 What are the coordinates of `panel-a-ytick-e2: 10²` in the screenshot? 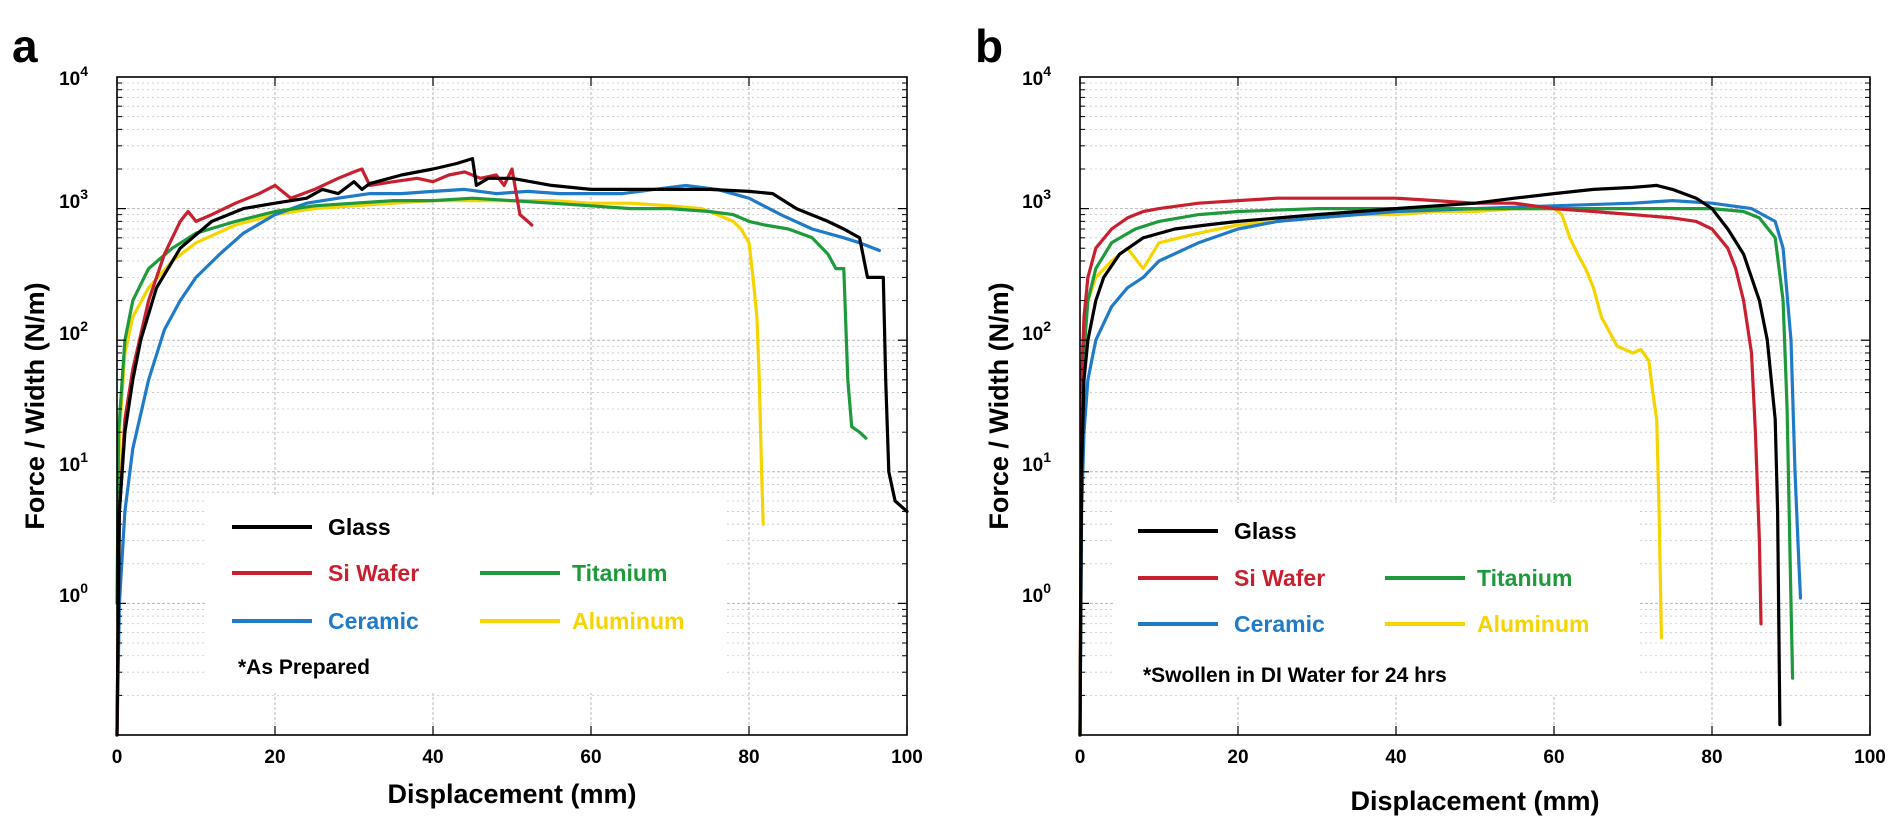 It's located at (73, 331).